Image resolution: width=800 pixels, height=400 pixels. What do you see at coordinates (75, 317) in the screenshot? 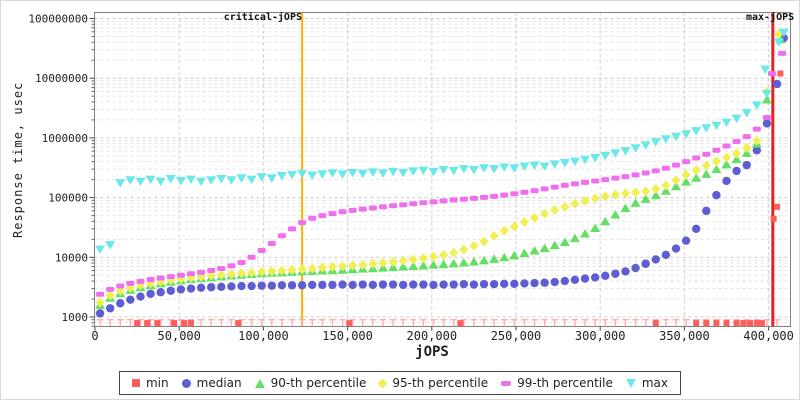
I see `y-tick-label: 1000` at bounding box center [75, 317].